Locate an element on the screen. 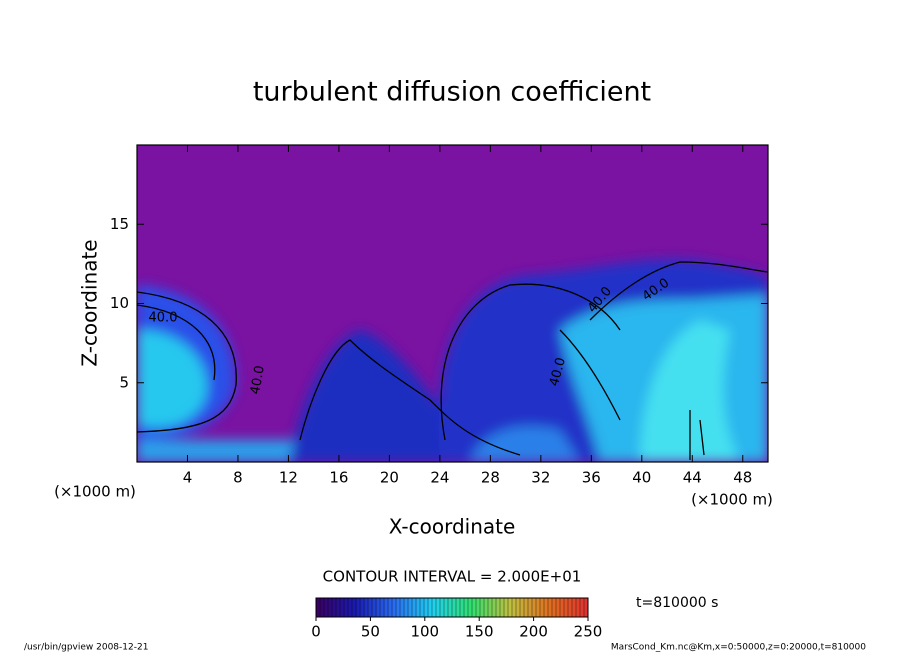 This screenshot has height=654, width=904. x-tick-label: 12 is located at coordinates (288, 478).